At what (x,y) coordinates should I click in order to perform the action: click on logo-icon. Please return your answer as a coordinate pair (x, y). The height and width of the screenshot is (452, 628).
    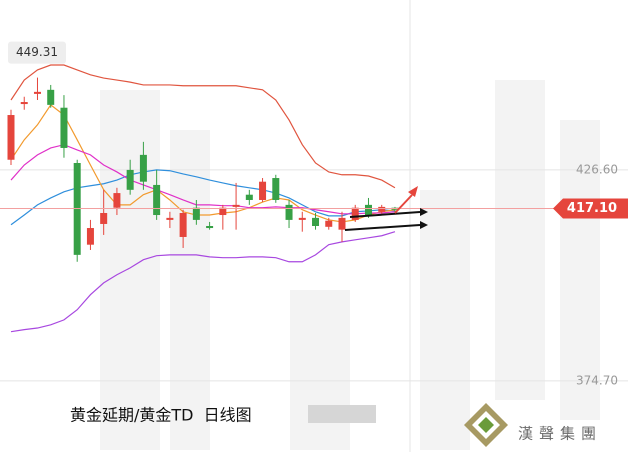
    Looking at the image, I should click on (486, 425).